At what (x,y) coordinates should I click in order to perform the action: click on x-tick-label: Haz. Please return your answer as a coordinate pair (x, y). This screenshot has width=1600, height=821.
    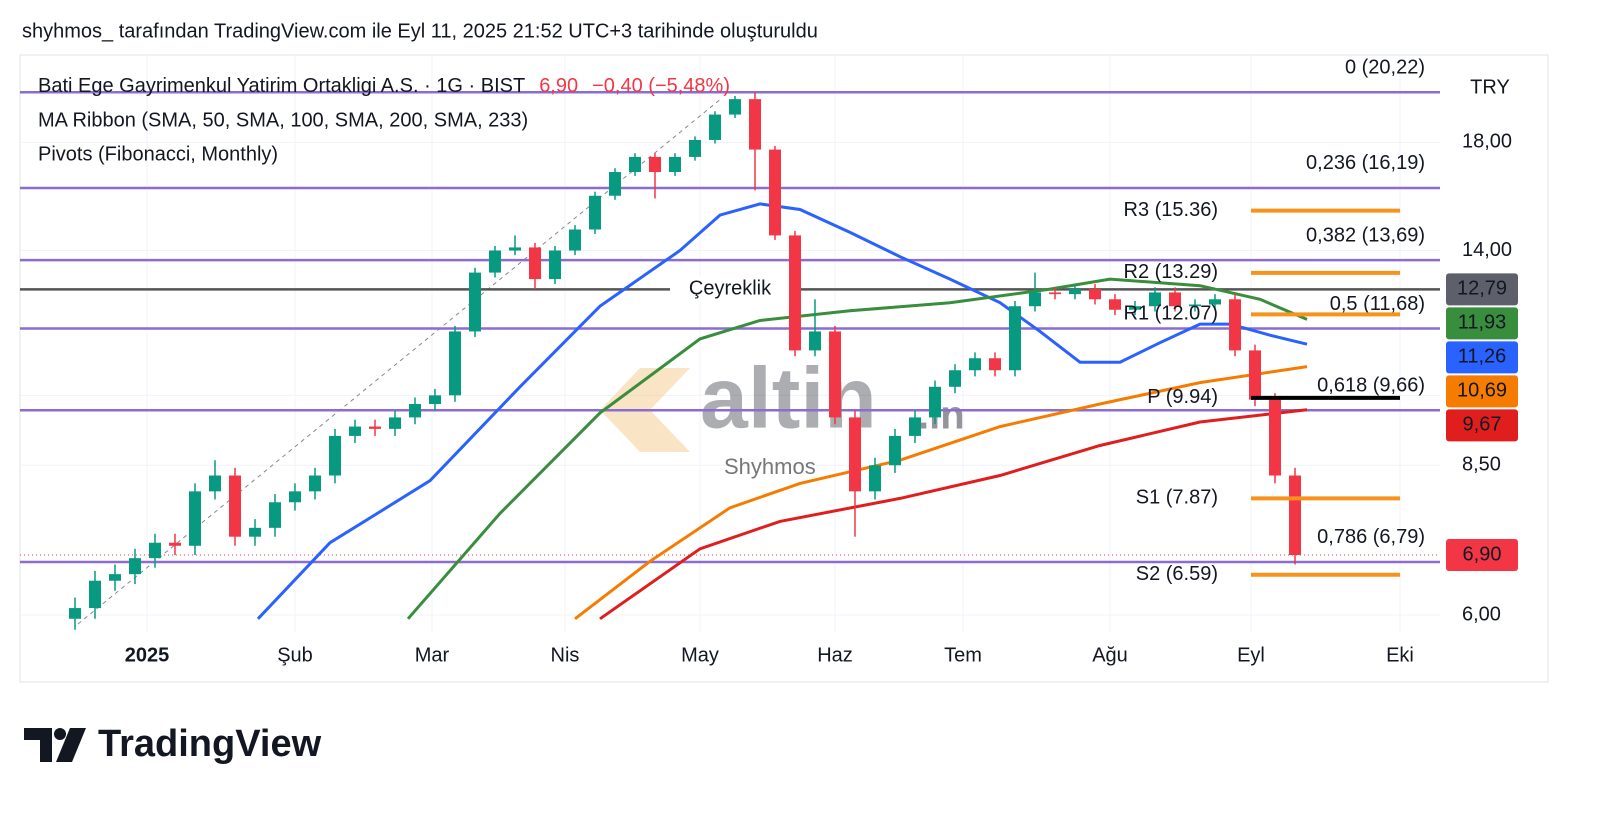
    Looking at the image, I should click on (835, 655).